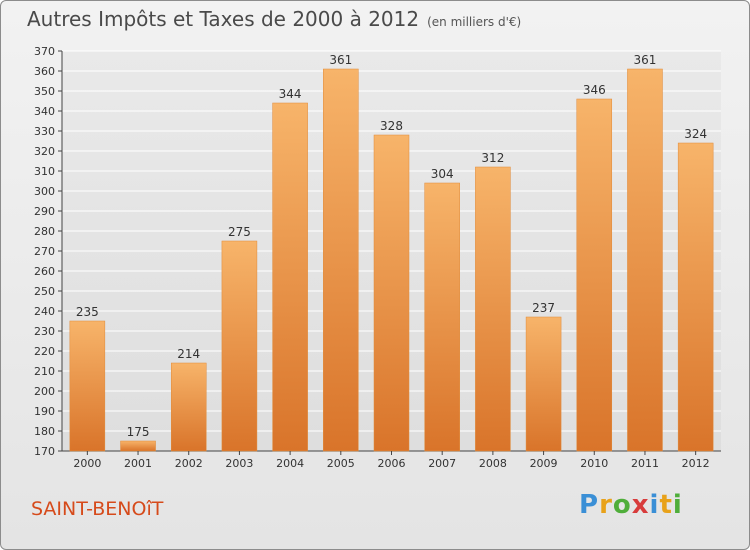  Describe the element at coordinates (589, 505) in the screenshot. I see `logo-letter: P` at that location.